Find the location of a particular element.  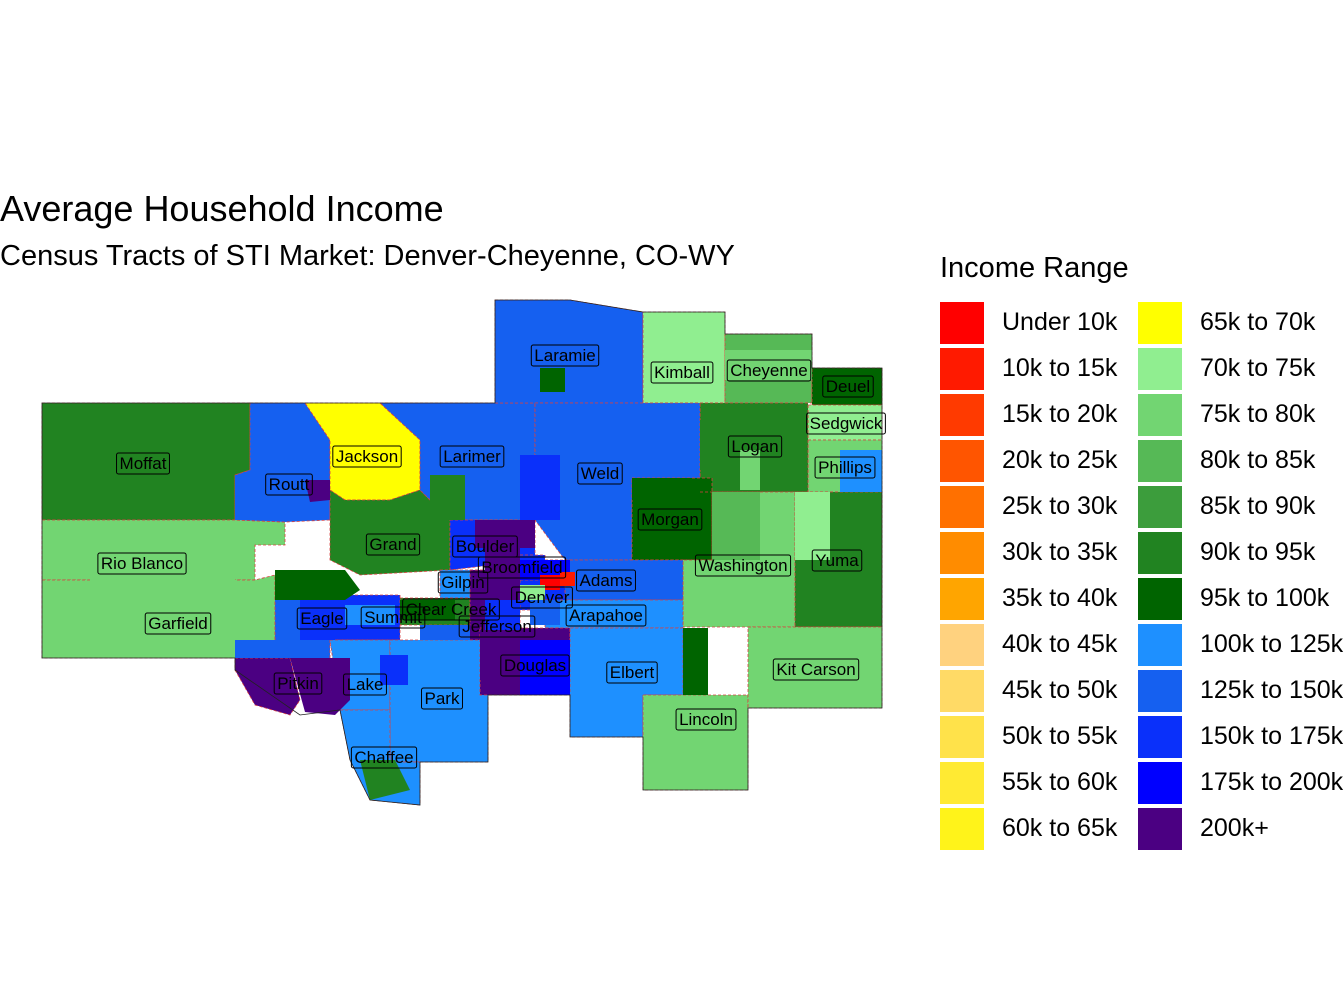

legend-label: 60k to 65k is located at coordinates (1060, 828).